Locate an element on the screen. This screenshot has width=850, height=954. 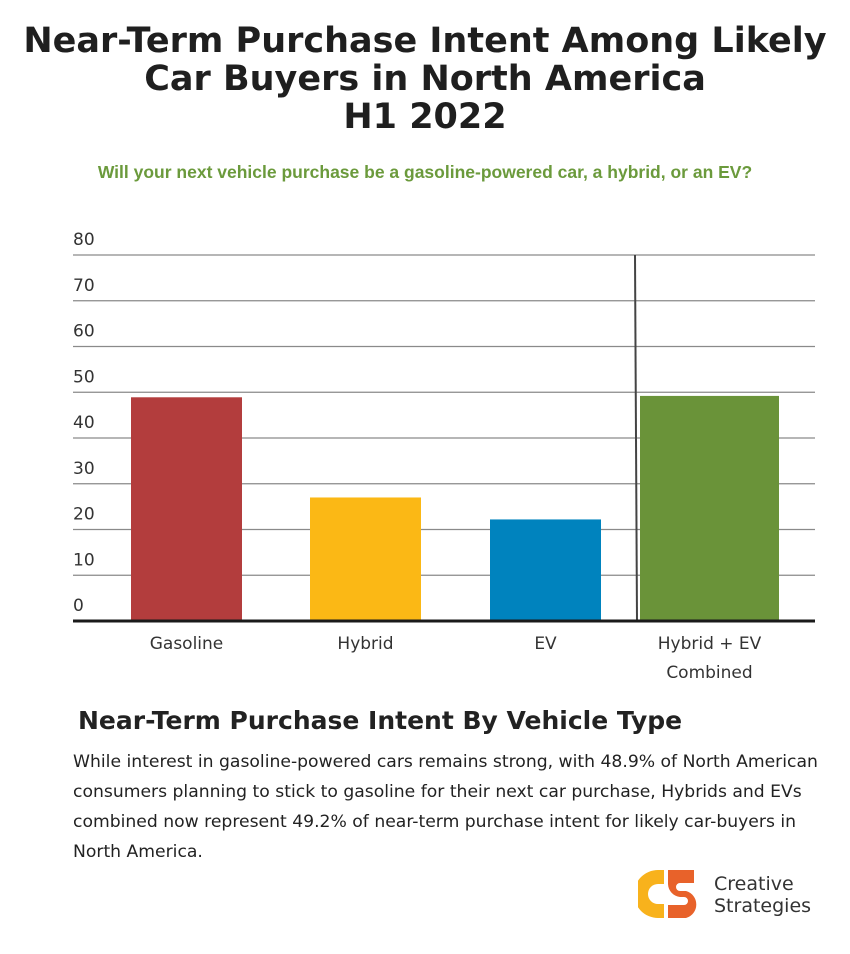
y-tick-label: 20 is located at coordinates (84, 515).